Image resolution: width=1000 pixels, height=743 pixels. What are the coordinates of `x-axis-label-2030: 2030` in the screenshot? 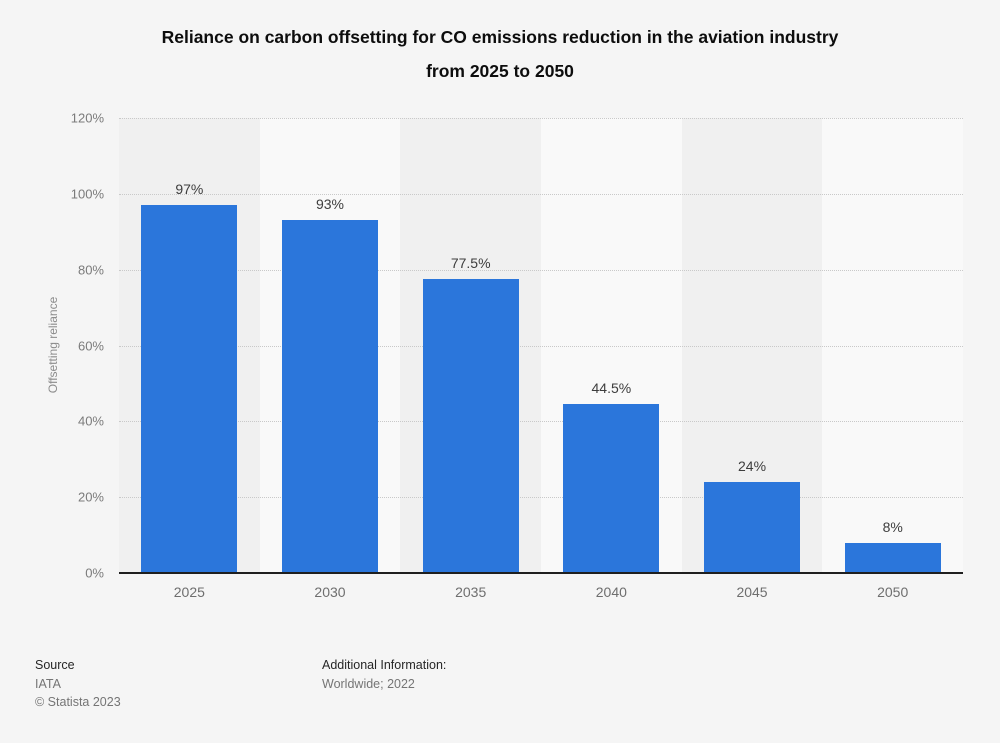 It's located at (330, 592).